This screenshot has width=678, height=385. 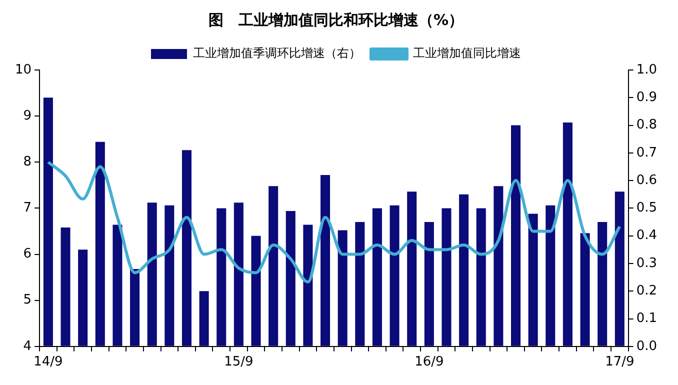 What do you see at coordinates (647, 346) in the screenshot?
I see `y2-tick-label: 0.0` at bounding box center [647, 346].